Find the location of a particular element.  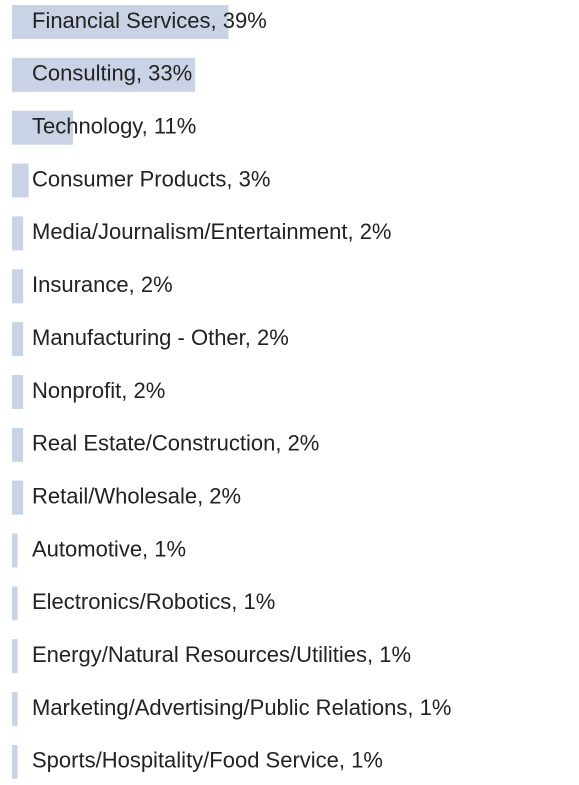

bar-label: Nonprofit, 2% is located at coordinates (98, 390).